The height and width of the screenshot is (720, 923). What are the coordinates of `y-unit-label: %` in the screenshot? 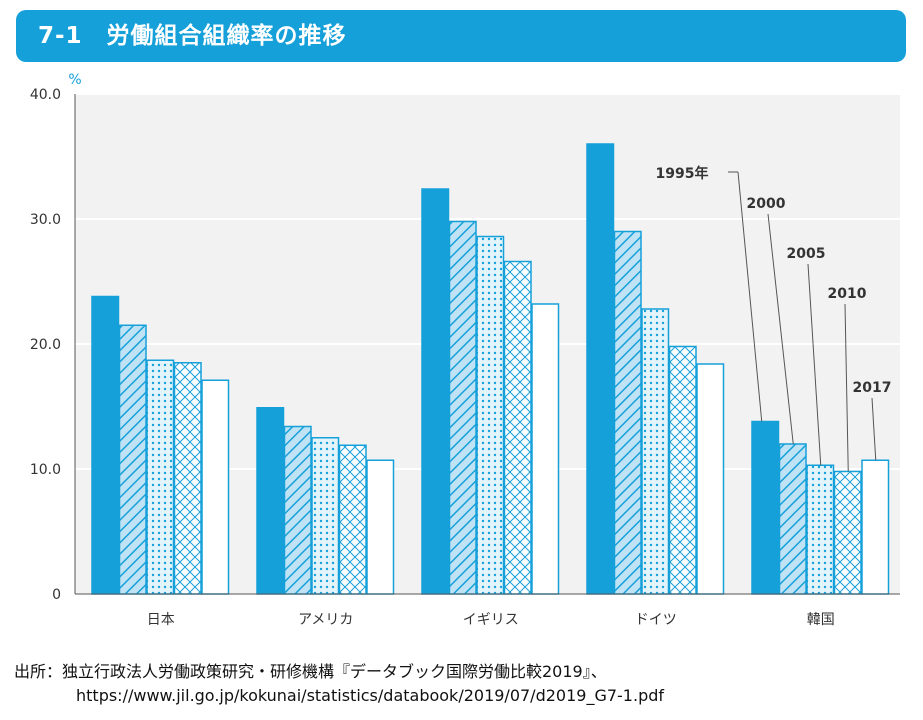 It's located at (74, 80).